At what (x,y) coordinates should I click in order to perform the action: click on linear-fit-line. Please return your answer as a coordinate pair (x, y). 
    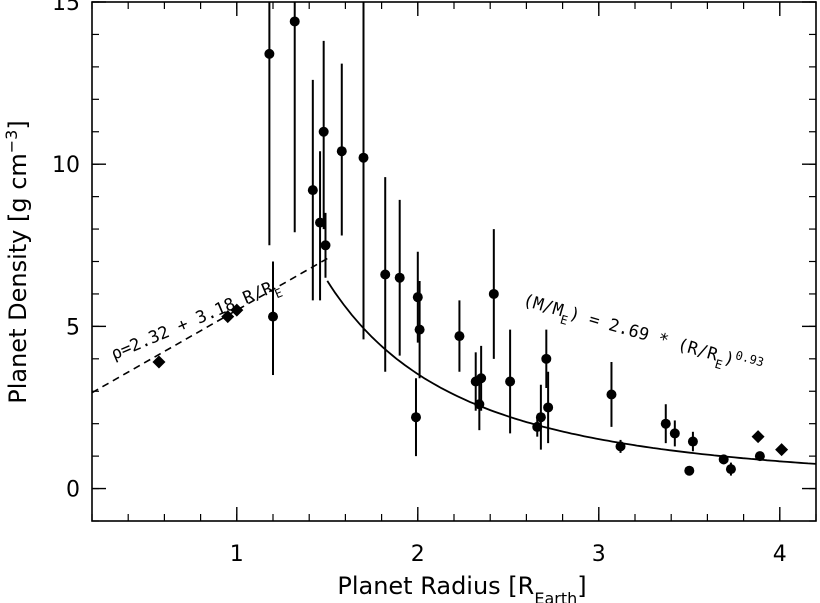
    Looking at the image, I should click on (209, 325).